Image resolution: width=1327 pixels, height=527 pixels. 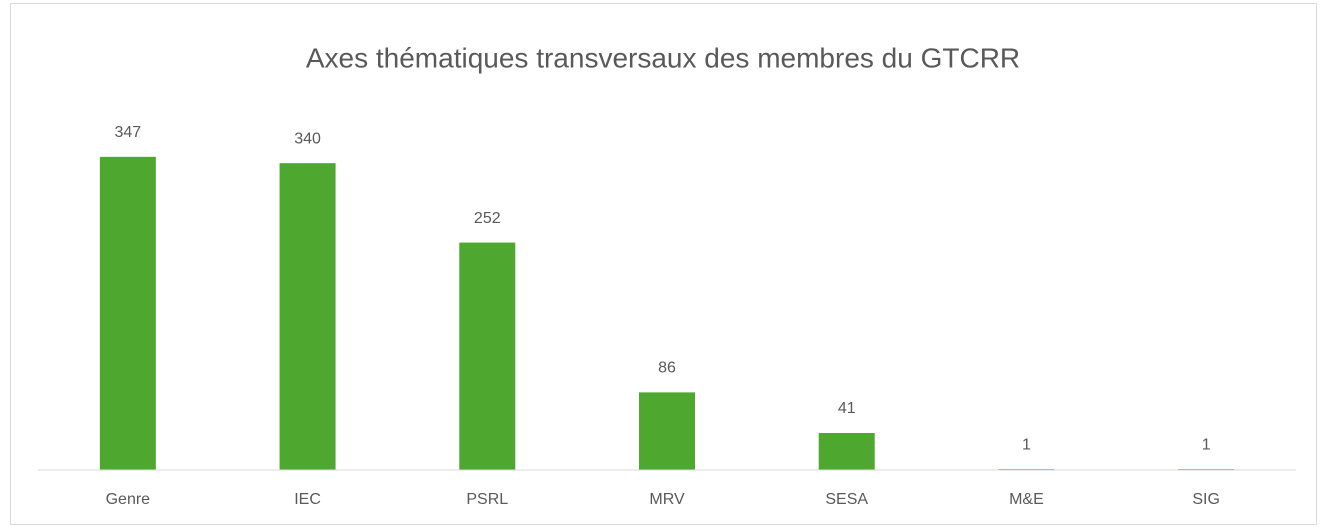 I want to click on data-label: 41, so click(x=847, y=408).